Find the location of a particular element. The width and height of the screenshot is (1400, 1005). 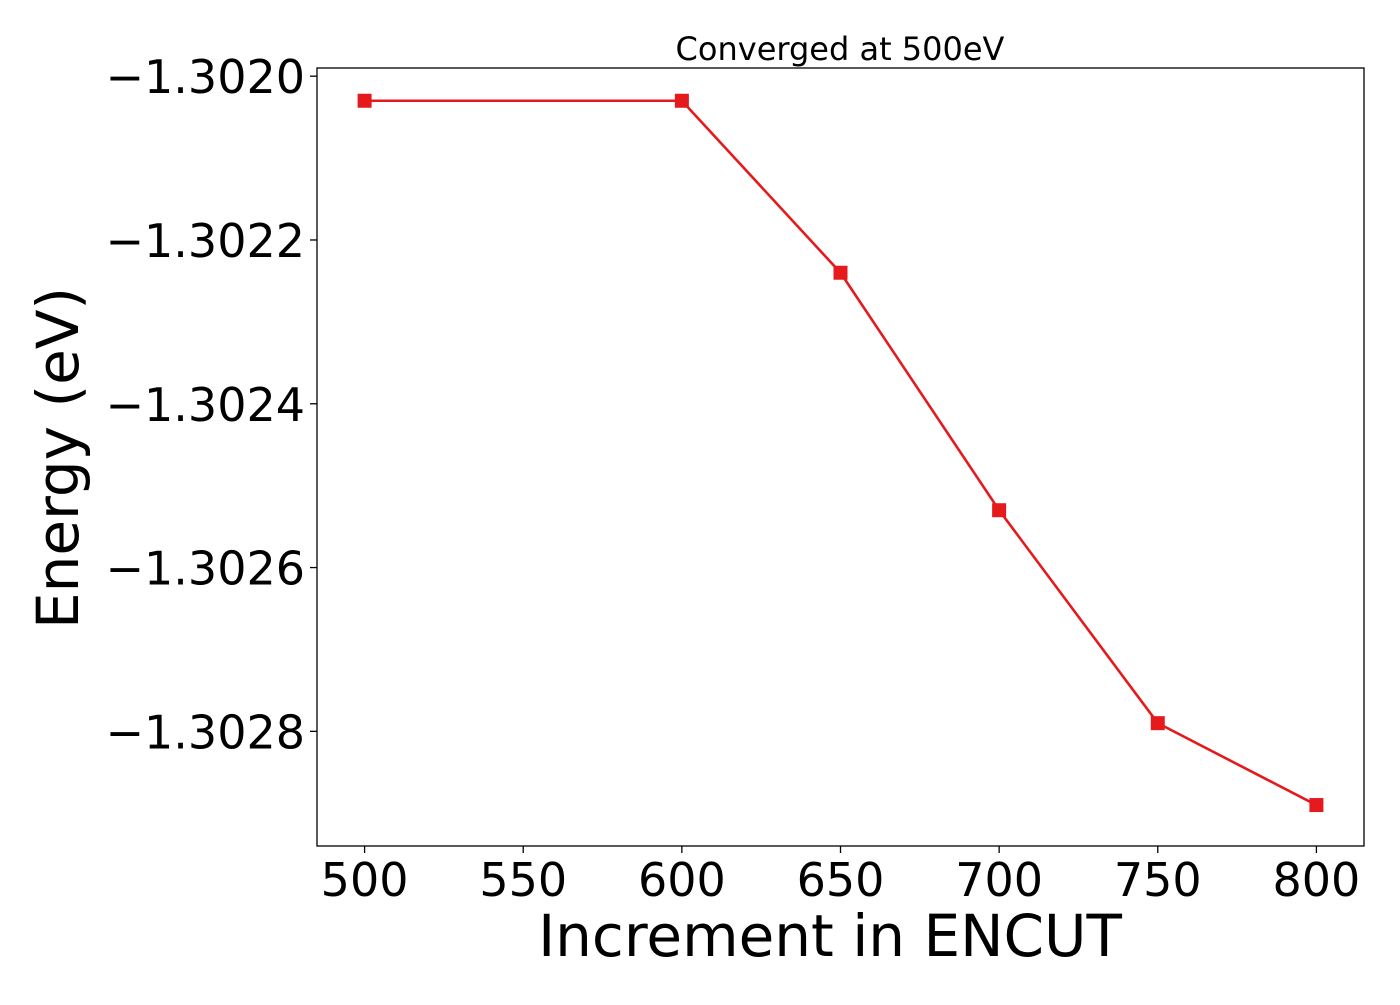

x-tick-label: 750 is located at coordinates (1158, 880).